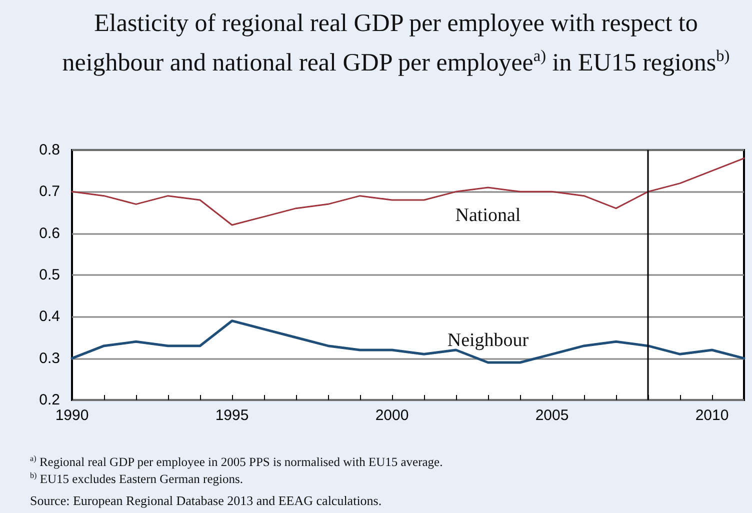 This screenshot has width=752, height=513. Describe the element at coordinates (392, 415) in the screenshot. I see `x-tick-label: 2000` at that location.